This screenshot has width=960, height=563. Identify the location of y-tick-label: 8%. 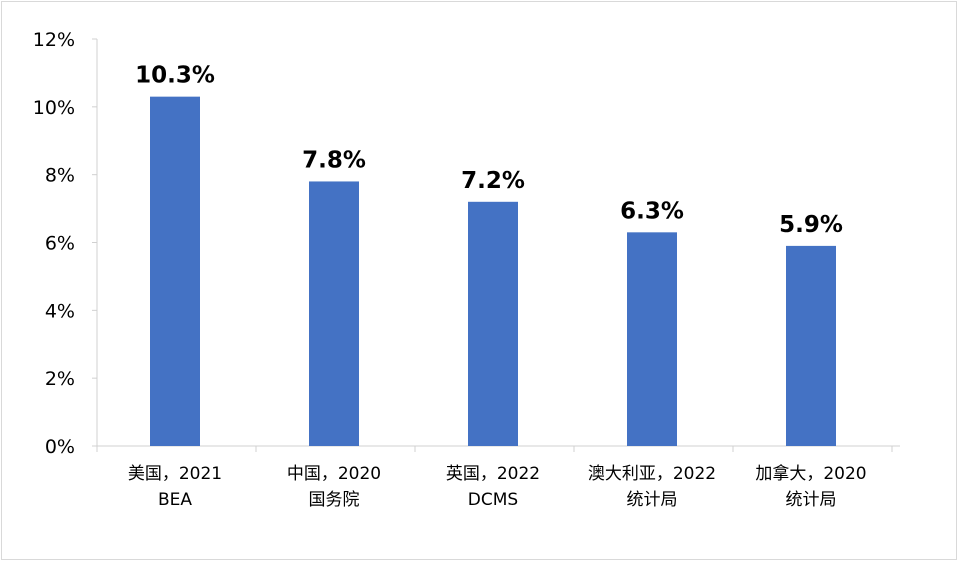
(60, 176).